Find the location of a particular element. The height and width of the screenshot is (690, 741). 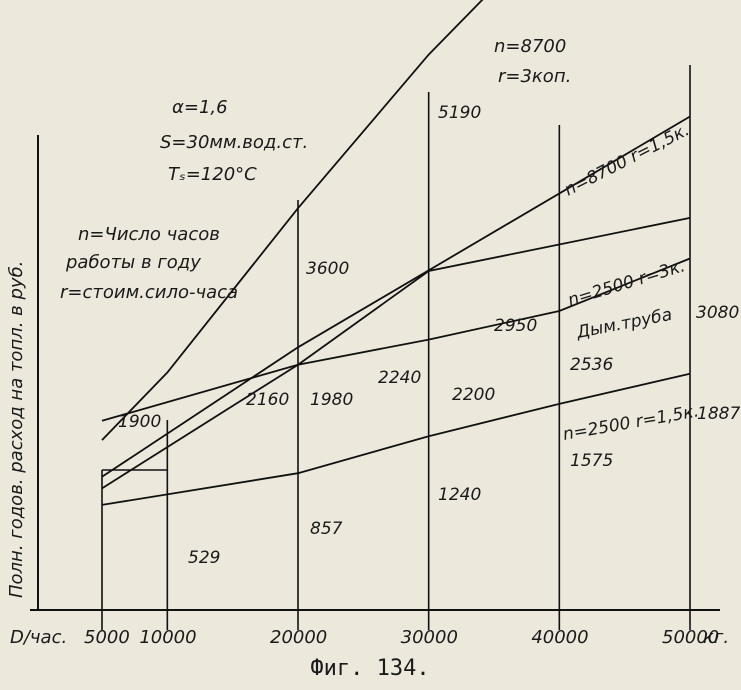

value-label: 857 is located at coordinates (326, 529).